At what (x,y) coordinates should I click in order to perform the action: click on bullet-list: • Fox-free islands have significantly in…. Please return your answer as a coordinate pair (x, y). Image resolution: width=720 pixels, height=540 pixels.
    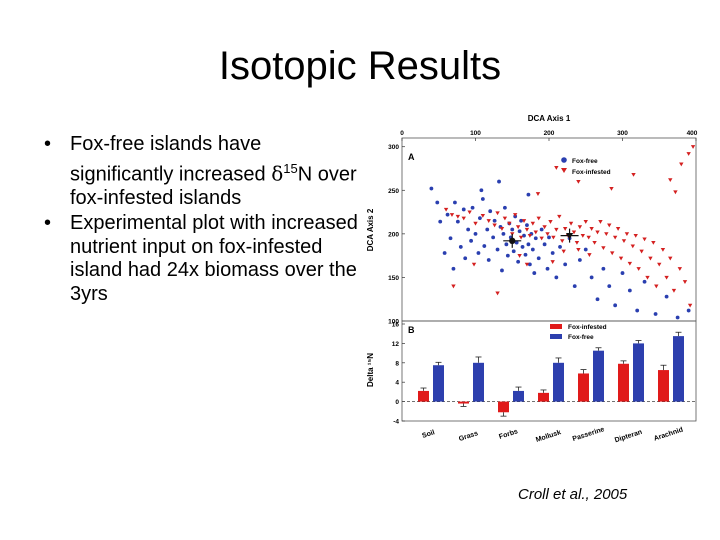
    Looking at the image, I should click on (204, 220).